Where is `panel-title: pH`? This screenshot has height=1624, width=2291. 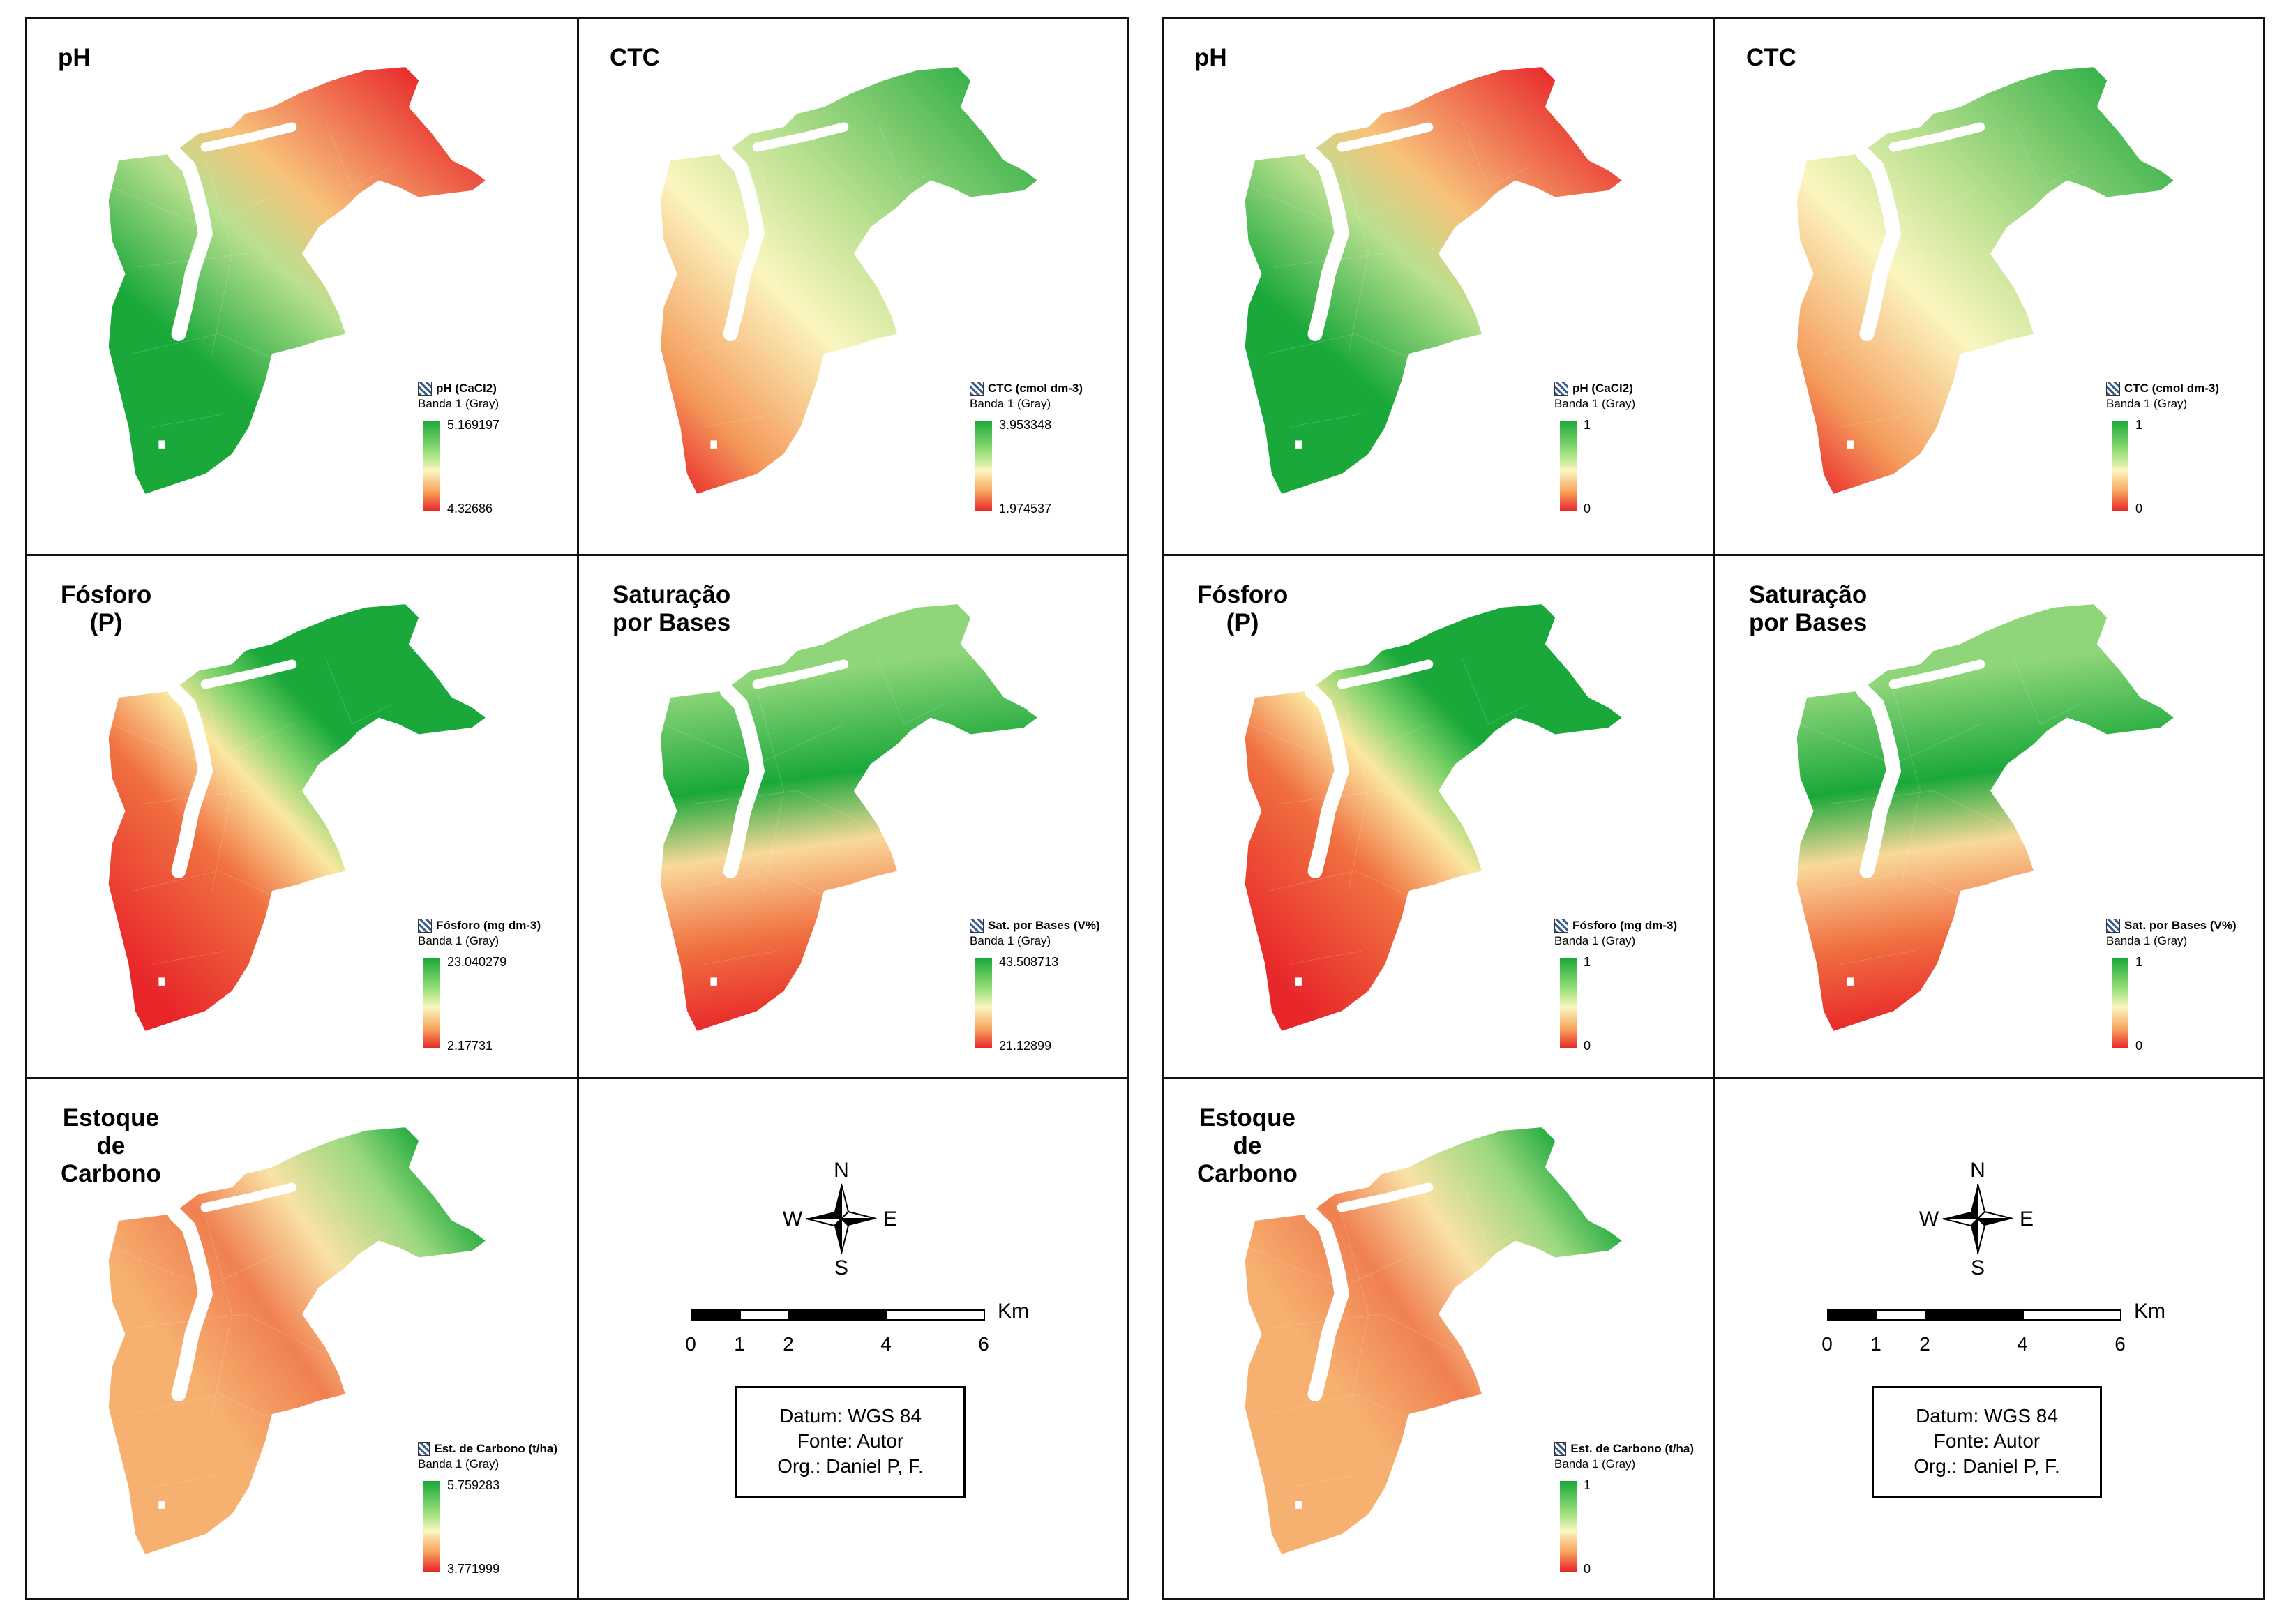 panel-title: pH is located at coordinates (74, 58).